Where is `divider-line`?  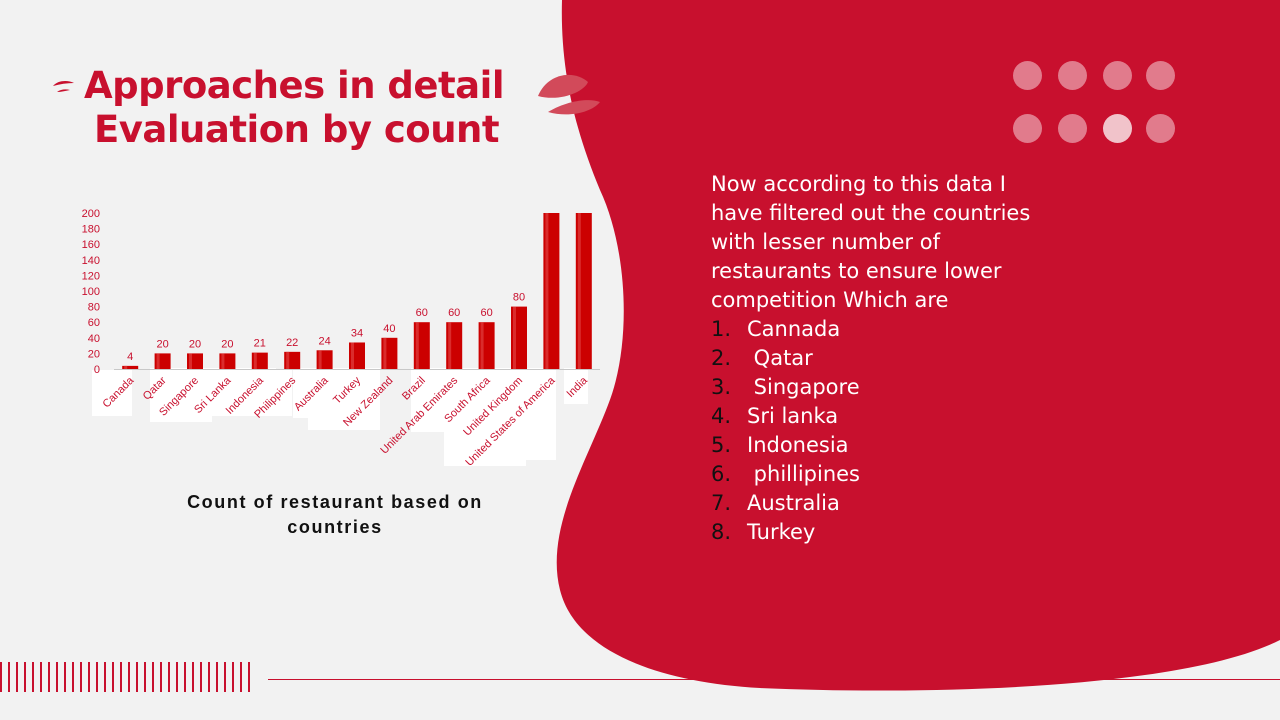
divider-line is located at coordinates (774, 679).